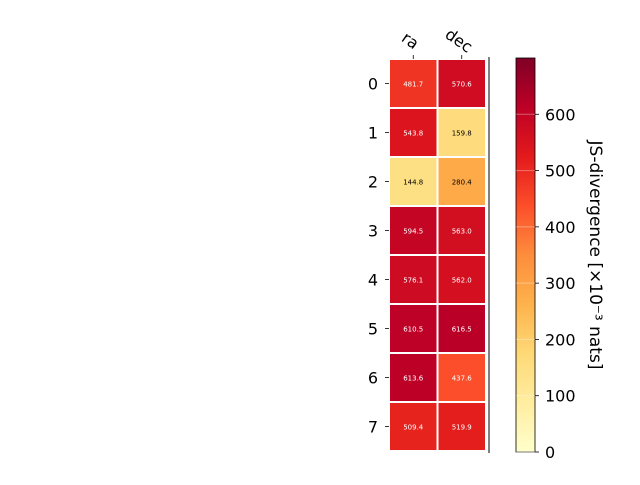  What do you see at coordinates (373, 231) in the screenshot?
I see `y-tick-label: 3` at bounding box center [373, 231].